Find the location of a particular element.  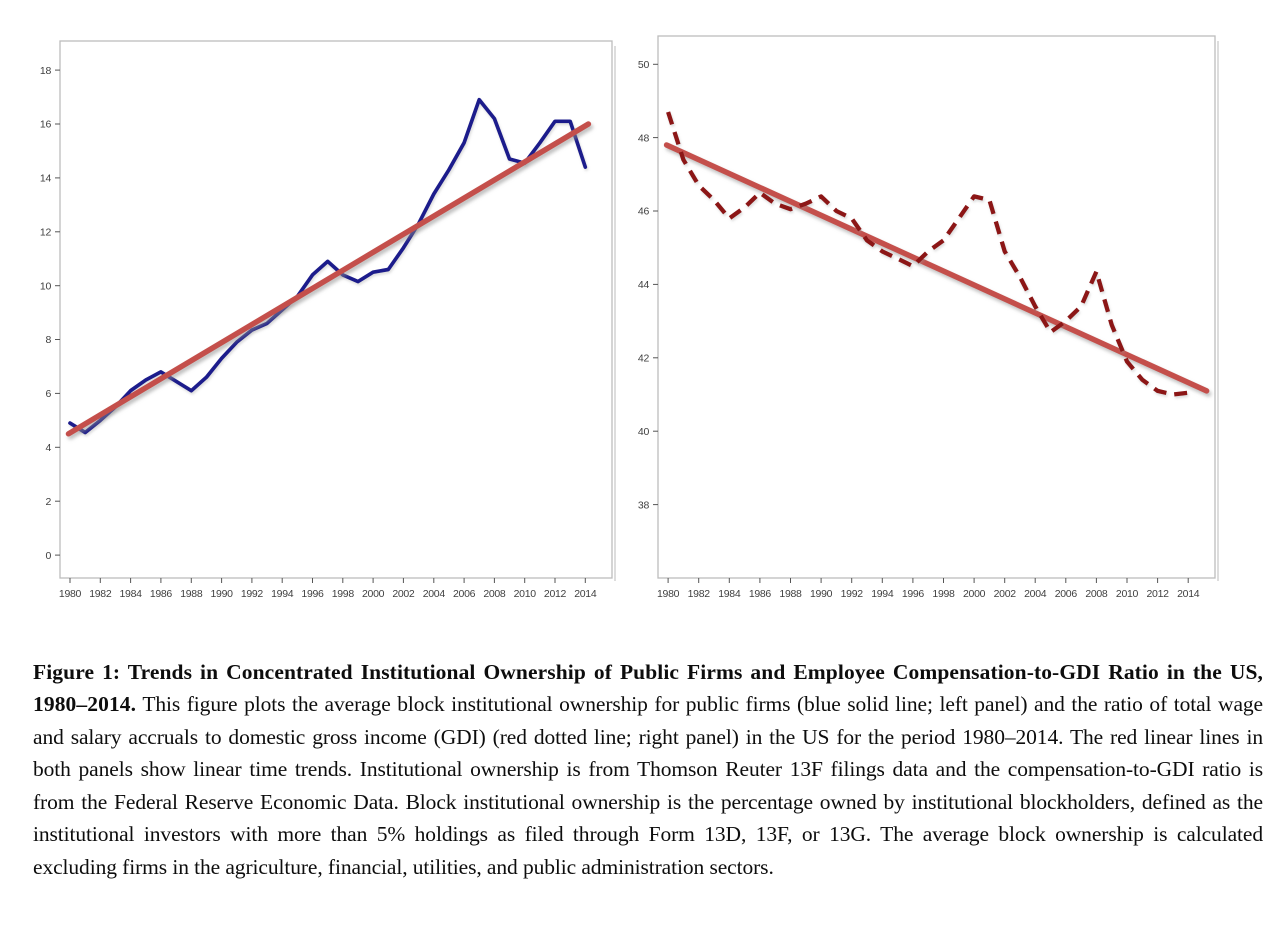

y-tick-label: 50 is located at coordinates (644, 65).